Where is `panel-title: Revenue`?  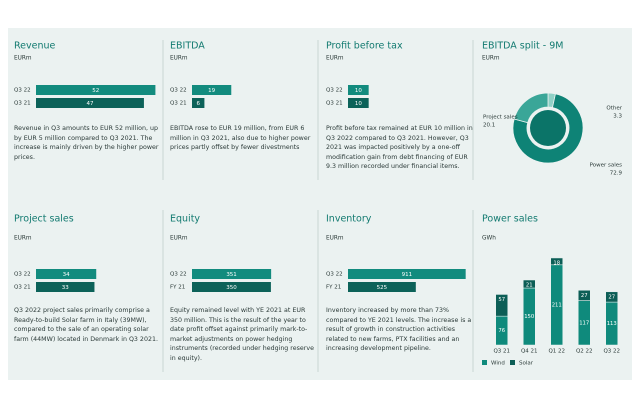 panel-title: Revenue is located at coordinates (35, 46).